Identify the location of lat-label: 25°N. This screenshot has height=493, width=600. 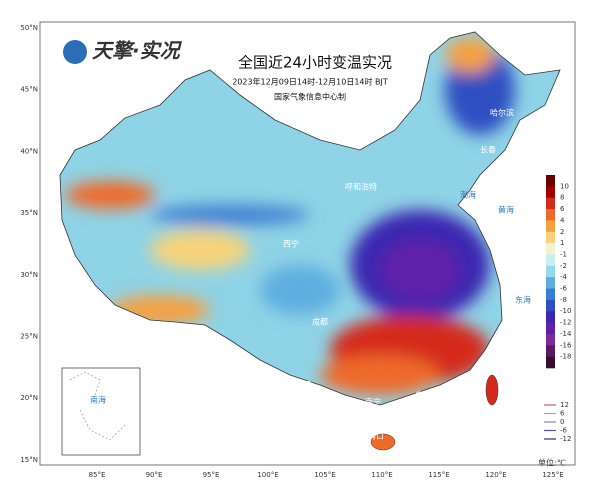
(29, 337).